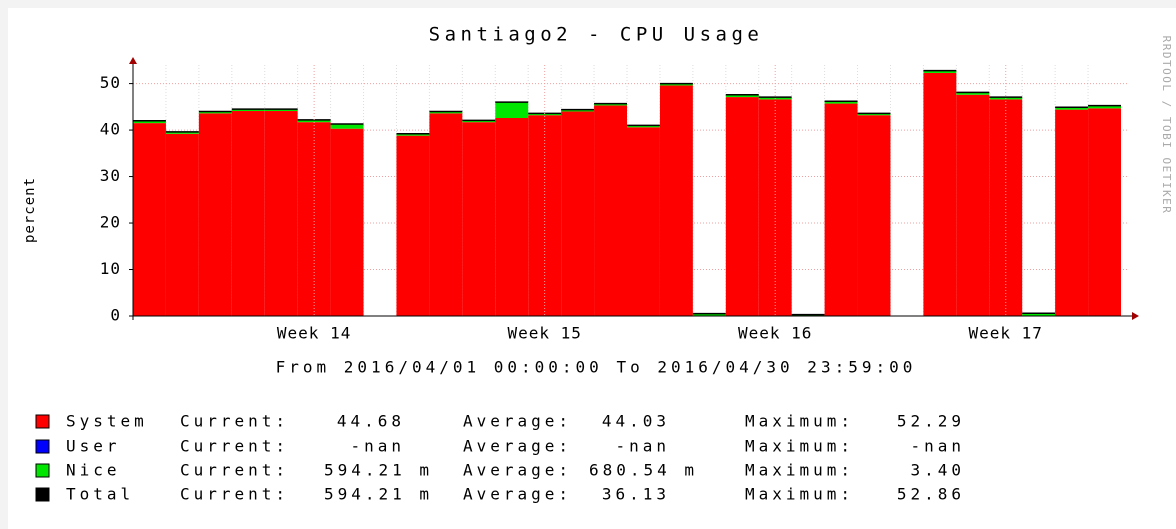 The image size is (1176, 529). What do you see at coordinates (30, 210) in the screenshot?
I see `y-axis-label: percent` at bounding box center [30, 210].